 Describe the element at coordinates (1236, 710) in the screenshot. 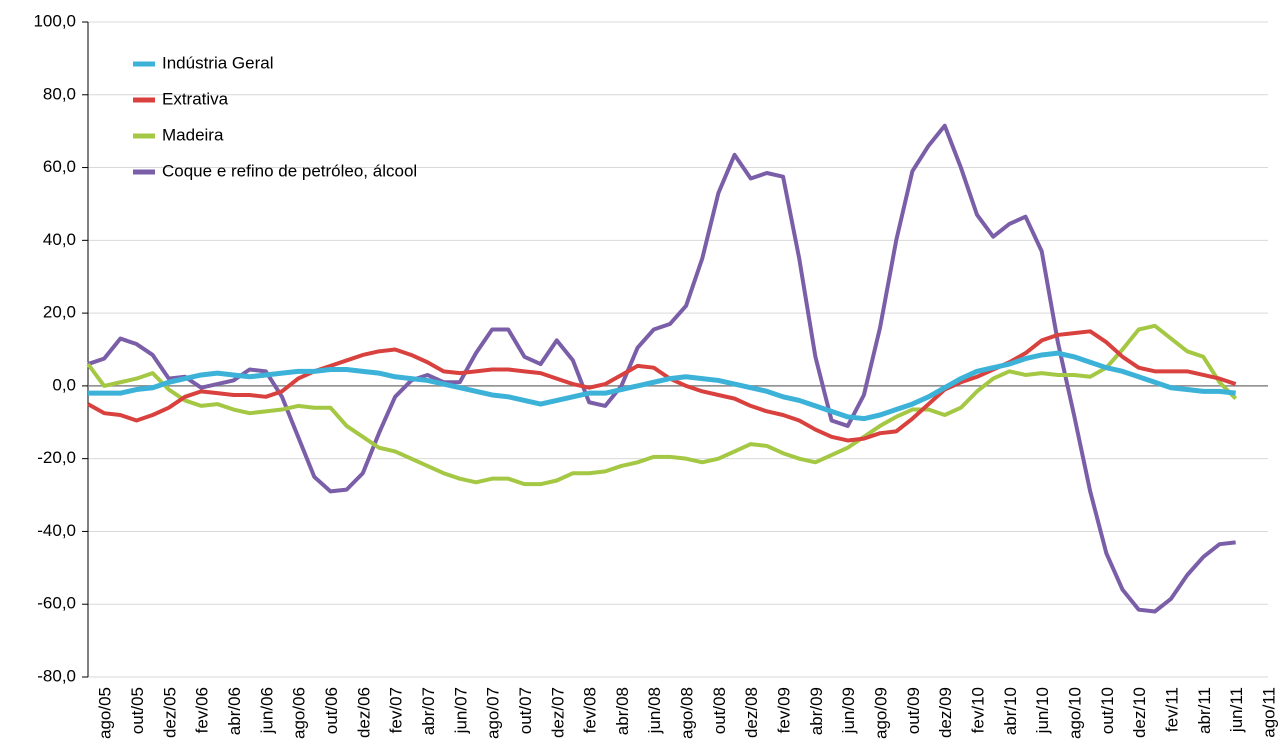

I see `x-tick-label: jun/11` at that location.